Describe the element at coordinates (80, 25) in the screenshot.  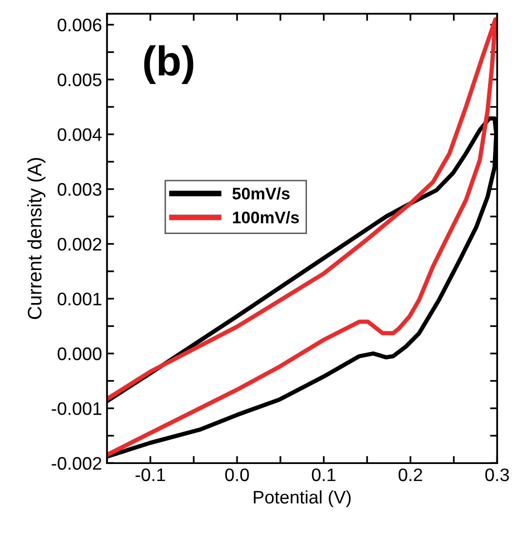
I see `y-tick-label: 0.006` at that location.